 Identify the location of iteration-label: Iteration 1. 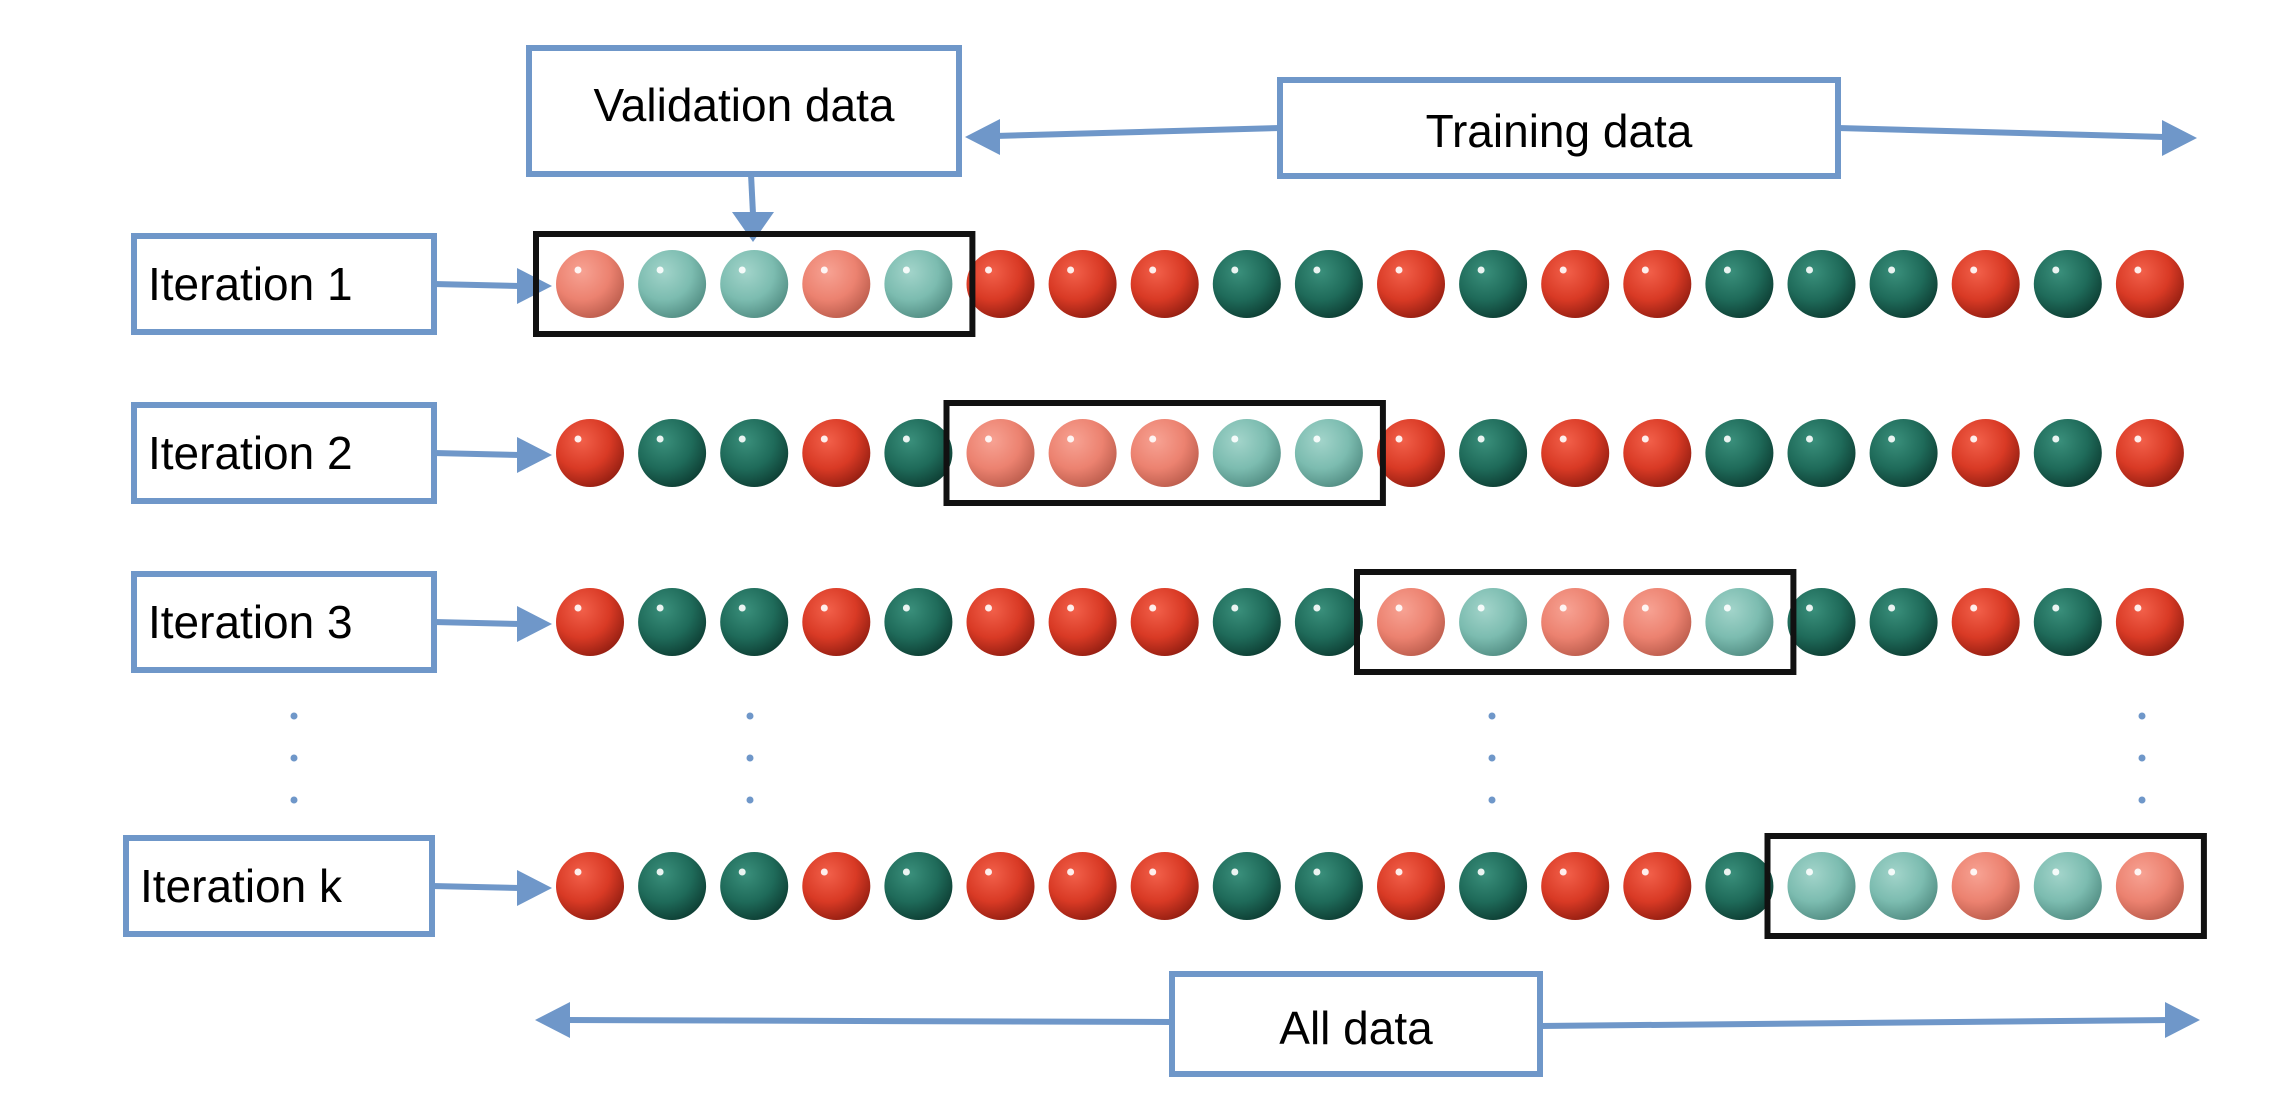
(250, 284).